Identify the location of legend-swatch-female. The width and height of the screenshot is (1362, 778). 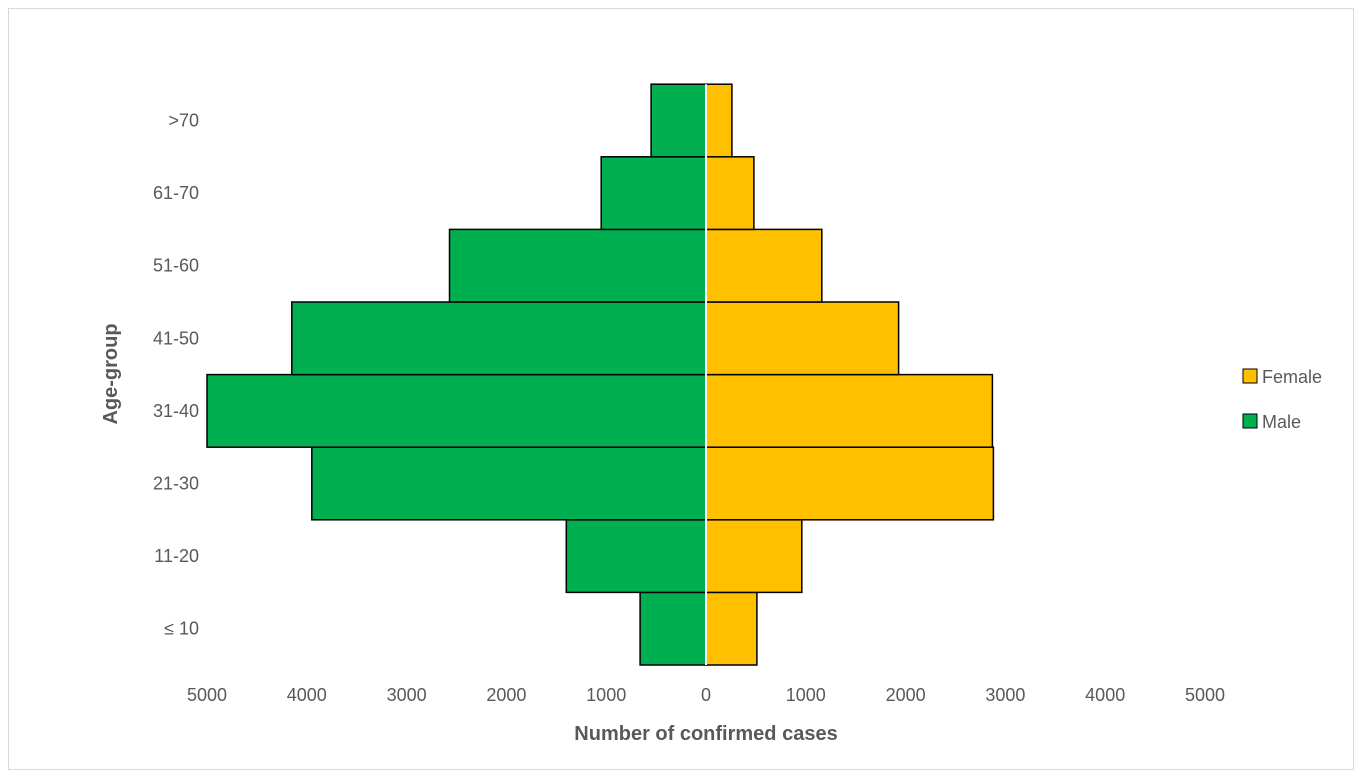
(1250, 376).